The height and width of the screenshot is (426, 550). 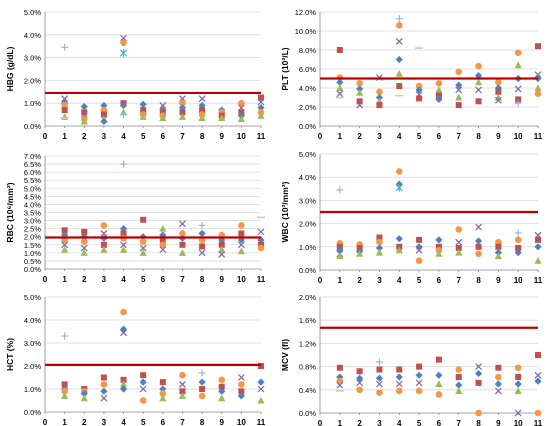 What do you see at coordinates (307, 88) in the screenshot?
I see `y-tick-label: 4.0%` at bounding box center [307, 88].